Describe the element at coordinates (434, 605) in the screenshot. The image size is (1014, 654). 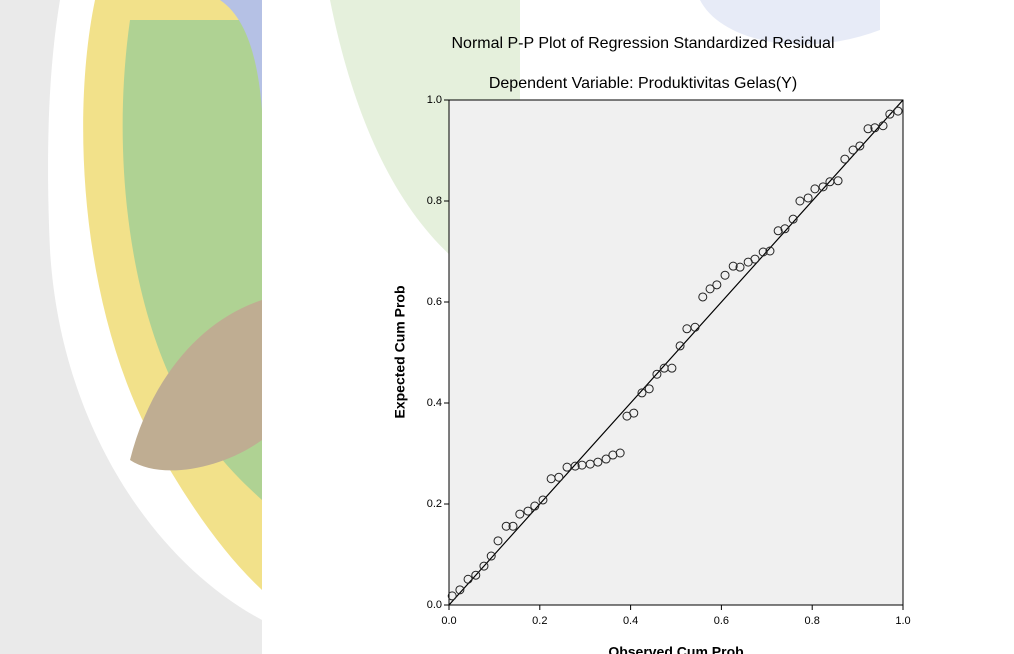
I see `y-tick-label: 0.0` at that location.